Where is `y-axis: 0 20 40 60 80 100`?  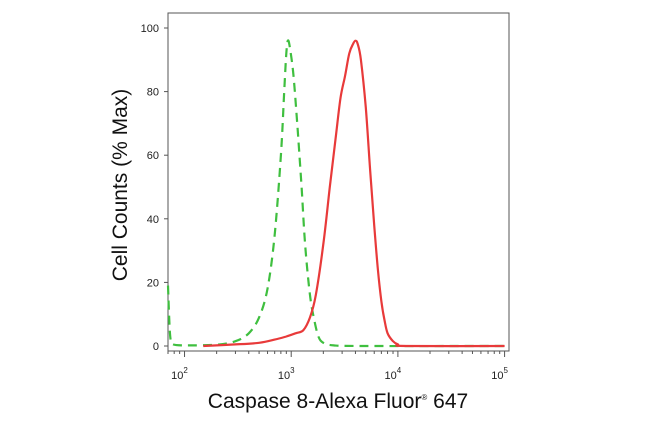
y-axis: 0 20 40 60 80 100 is located at coordinates (154, 188).